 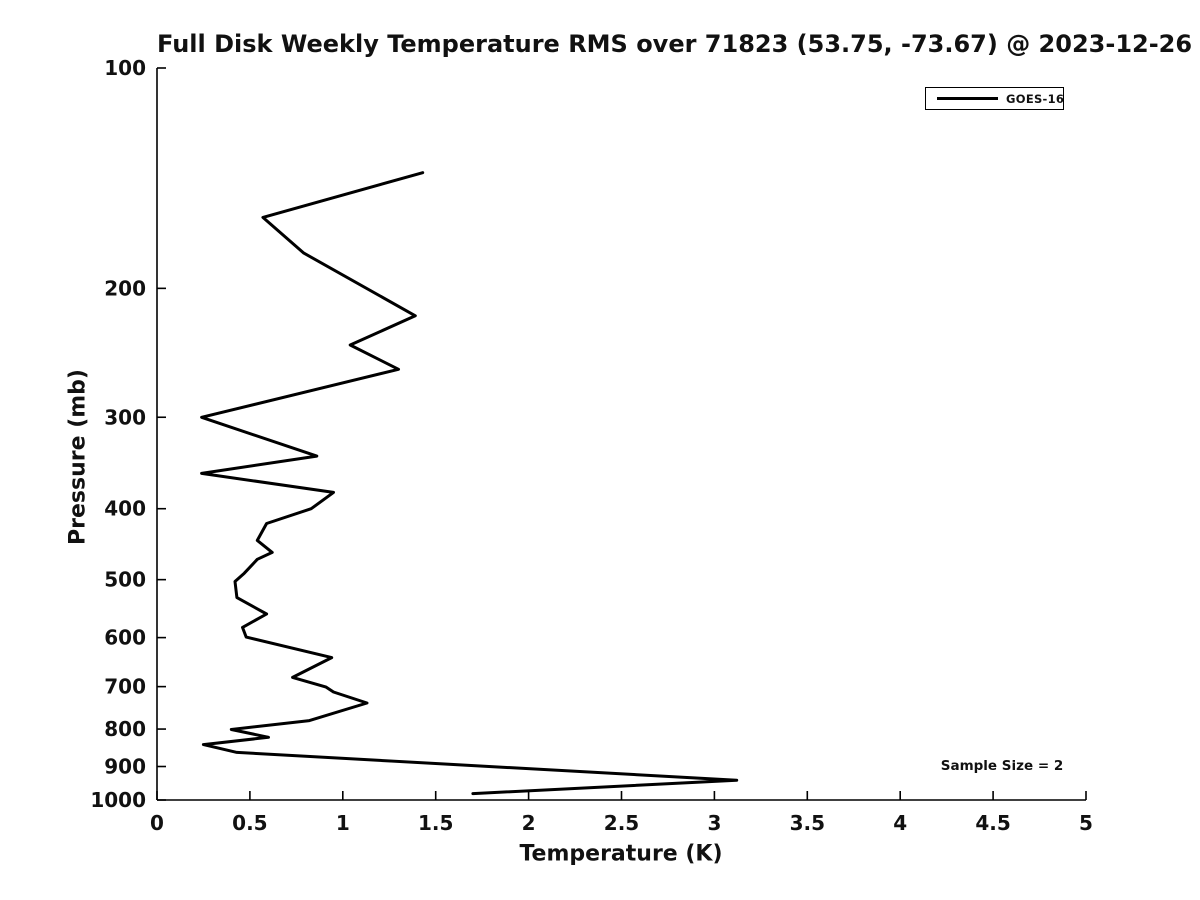 What do you see at coordinates (967, 98) in the screenshot?
I see `legend-line-sample` at bounding box center [967, 98].